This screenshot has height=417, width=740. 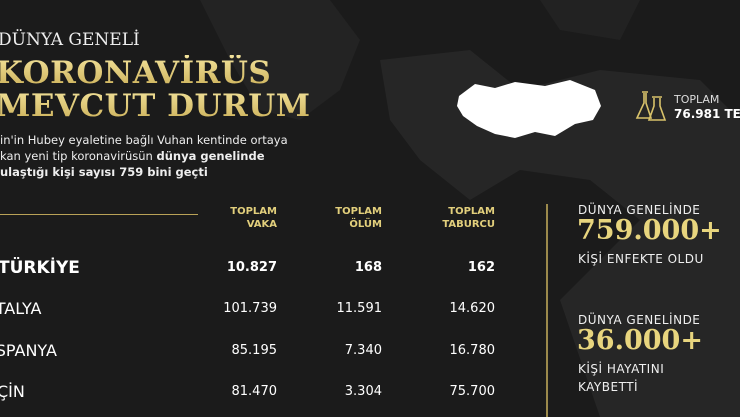 I want to click on intro-line-3: ulaştığı kişi sayısı 759 bini geçti, so click(x=104, y=172).